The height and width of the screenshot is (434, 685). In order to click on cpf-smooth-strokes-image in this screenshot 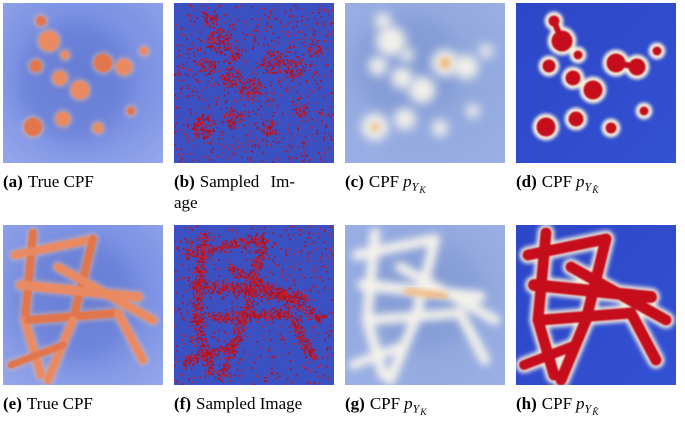, I will do `click(425, 305)`.